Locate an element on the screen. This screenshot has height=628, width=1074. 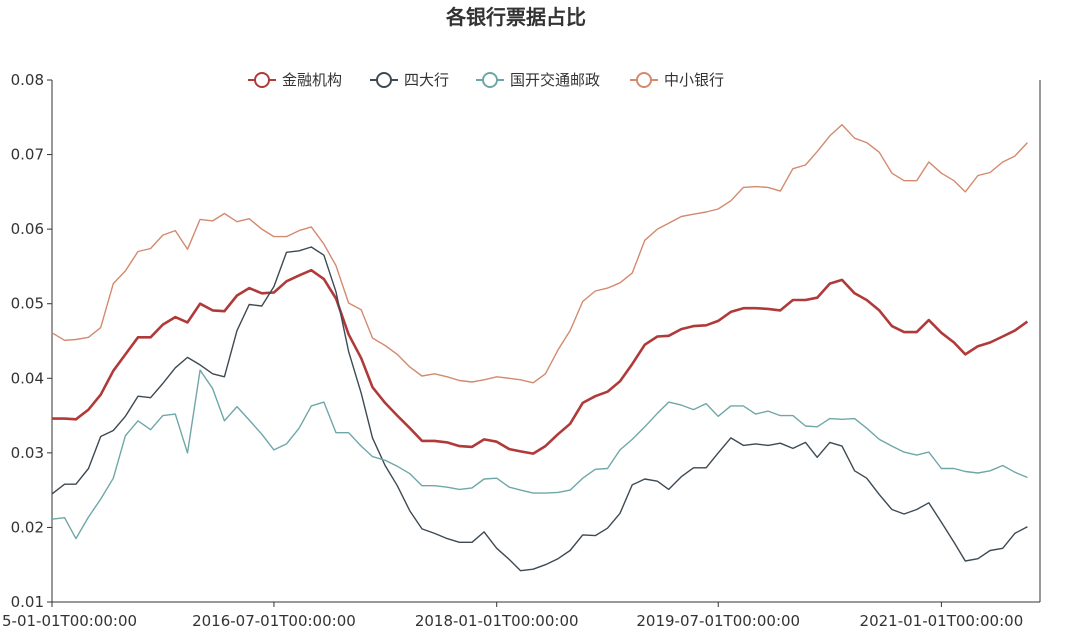
x-tick-label: 2018-01-01T00:00:00 is located at coordinates (497, 620).